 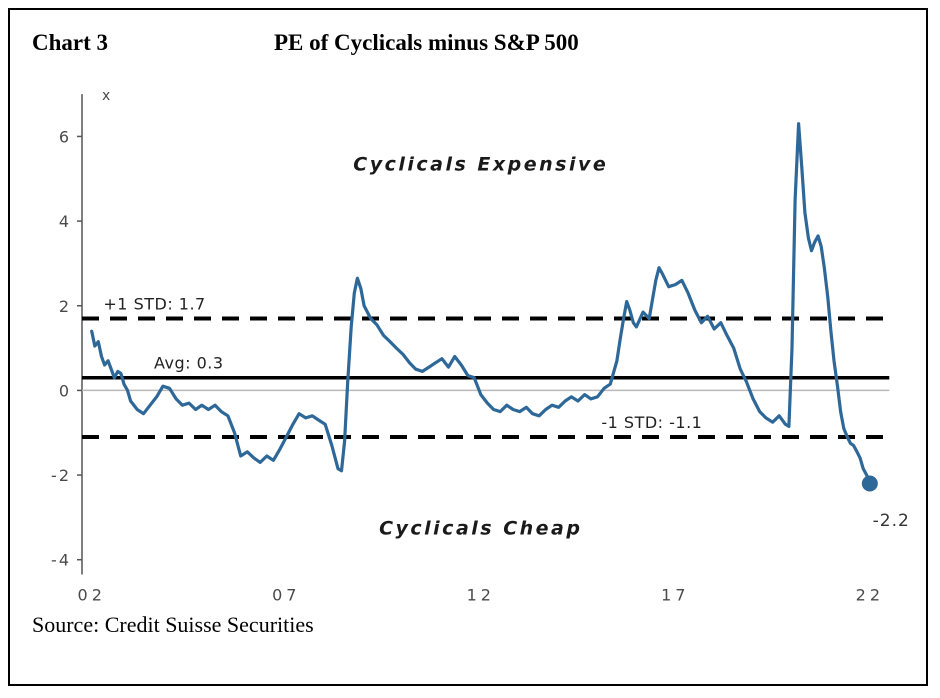 What do you see at coordinates (189, 363) in the screenshot?
I see `average-label: Avg: 0.3` at bounding box center [189, 363].